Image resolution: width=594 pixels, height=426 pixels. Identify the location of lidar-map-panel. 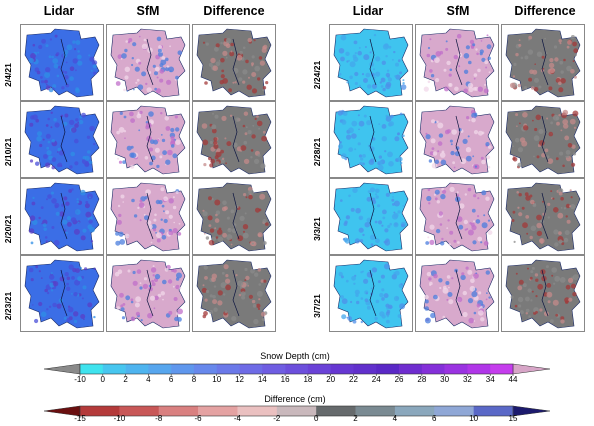
(62, 216).